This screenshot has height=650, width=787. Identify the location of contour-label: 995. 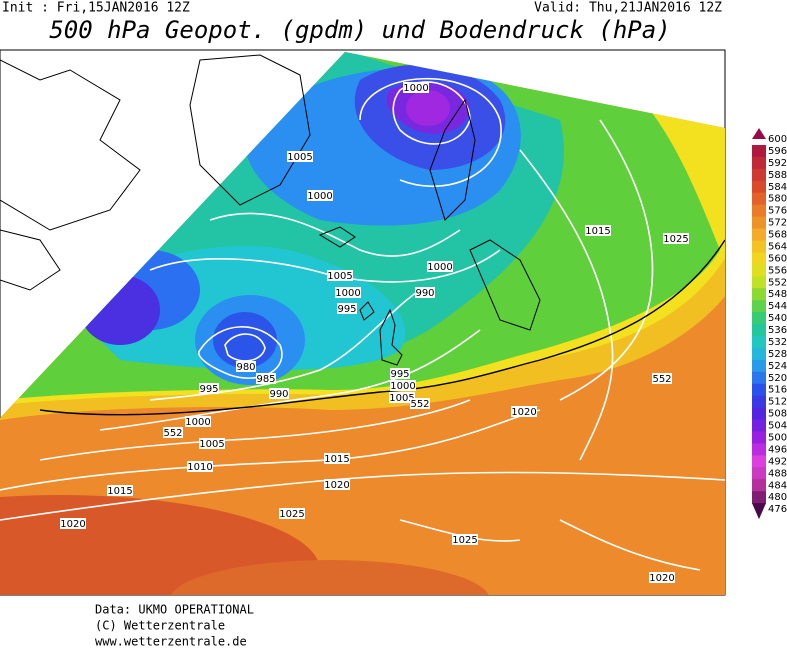
(208, 389).